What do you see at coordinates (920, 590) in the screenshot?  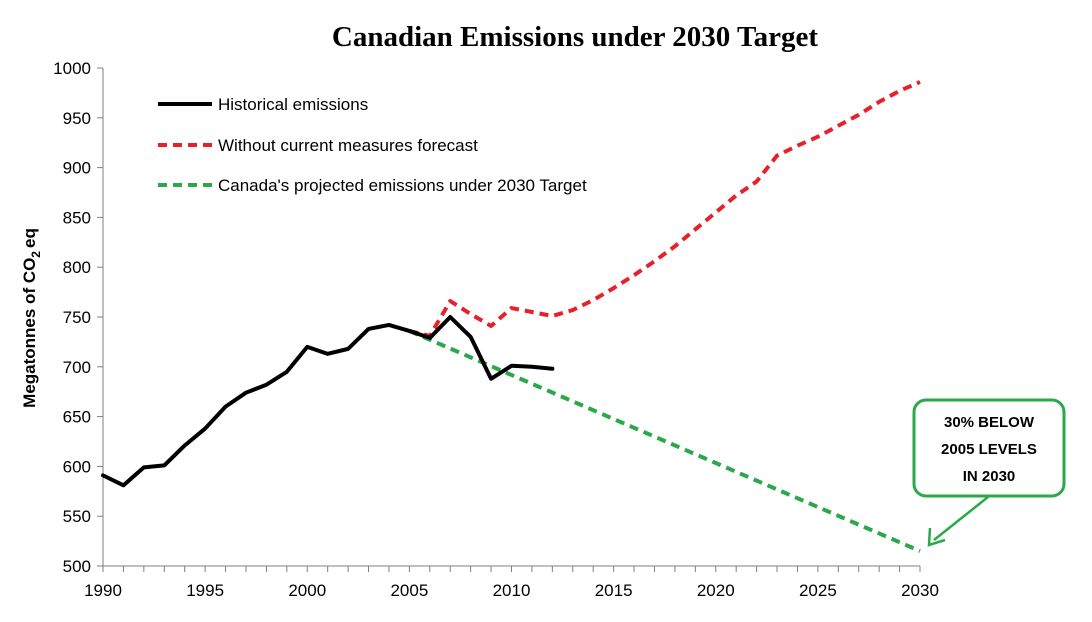 I see `x-tick-label: 2030` at bounding box center [920, 590].